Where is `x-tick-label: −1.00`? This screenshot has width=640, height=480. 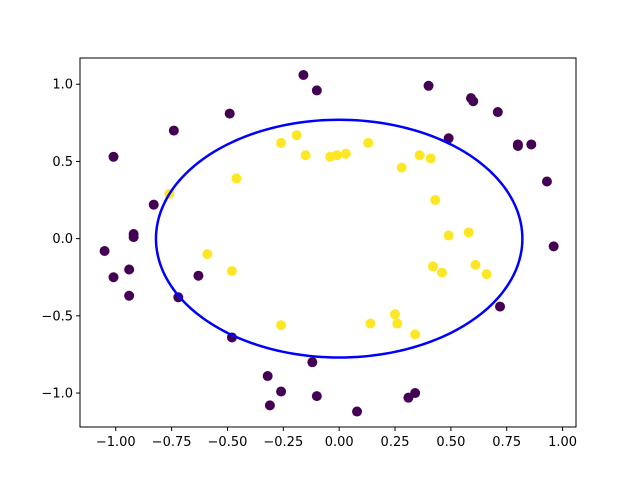 x-tick-label: −1.00 is located at coordinates (116, 442).